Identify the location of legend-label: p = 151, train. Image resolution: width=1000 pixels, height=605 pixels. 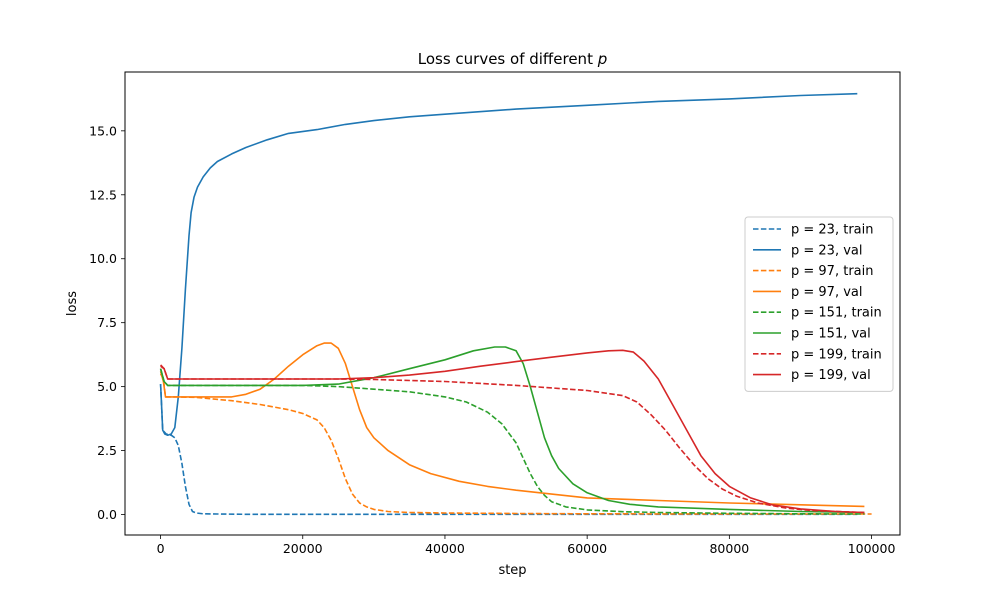
(836, 313).